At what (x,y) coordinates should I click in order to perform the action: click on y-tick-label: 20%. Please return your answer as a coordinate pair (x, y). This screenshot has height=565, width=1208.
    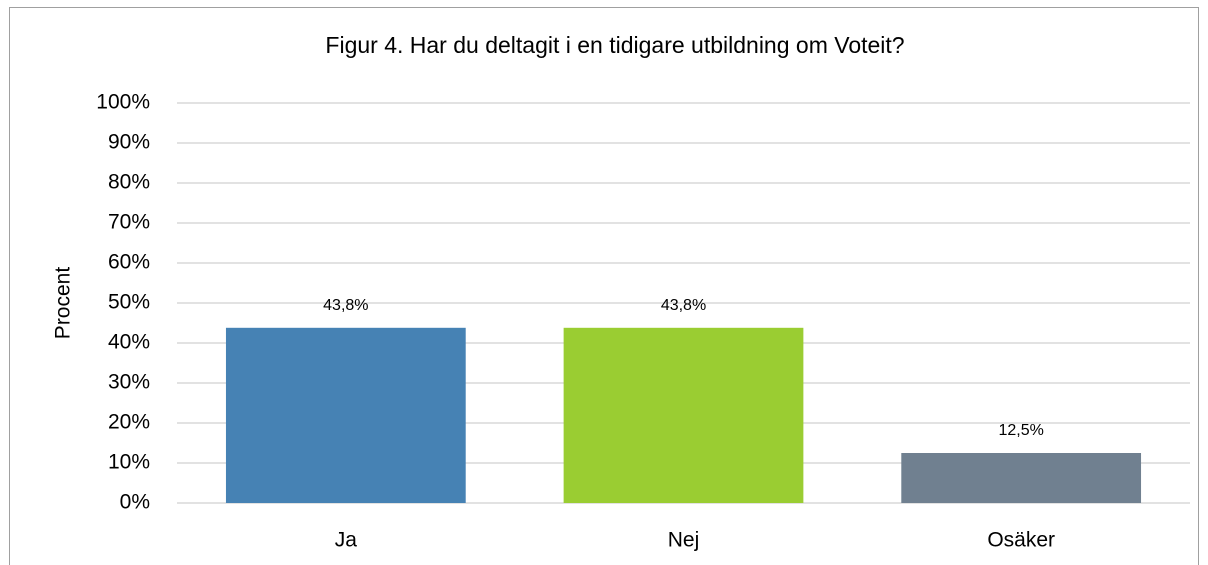
    Looking at the image, I should click on (129, 422).